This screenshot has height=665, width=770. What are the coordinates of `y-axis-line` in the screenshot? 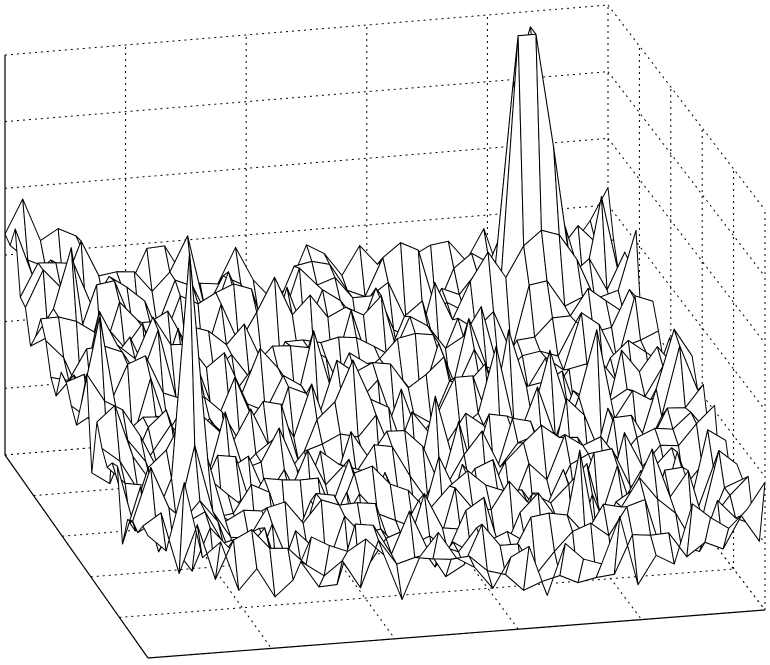 It's located at (76, 556).